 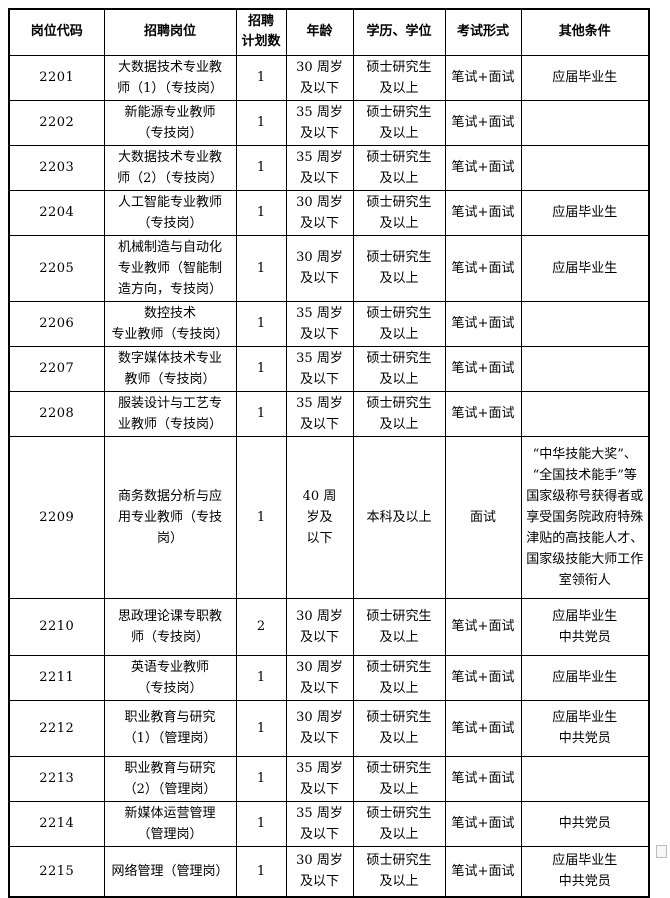 I want to click on cell-position-code: 2210, so click(x=56, y=626).